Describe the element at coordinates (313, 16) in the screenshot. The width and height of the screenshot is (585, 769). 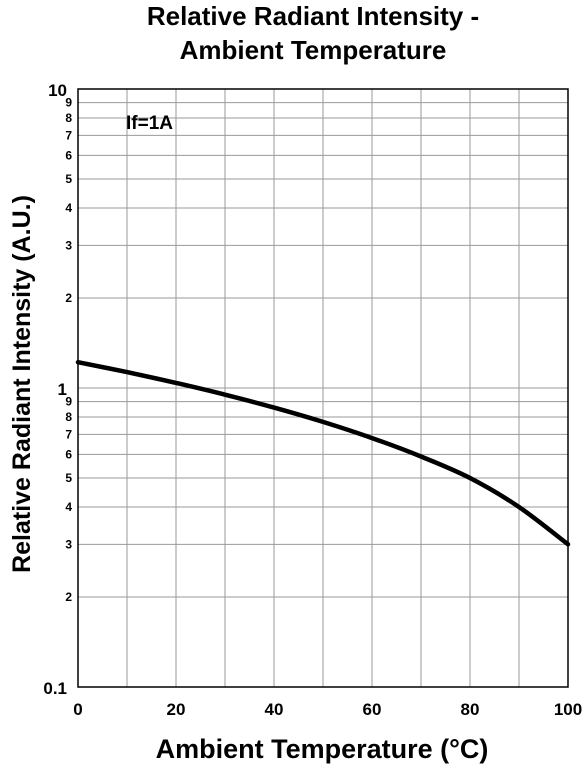
I see `chart-title-line-1: Relative Radiant Intensity -` at that location.